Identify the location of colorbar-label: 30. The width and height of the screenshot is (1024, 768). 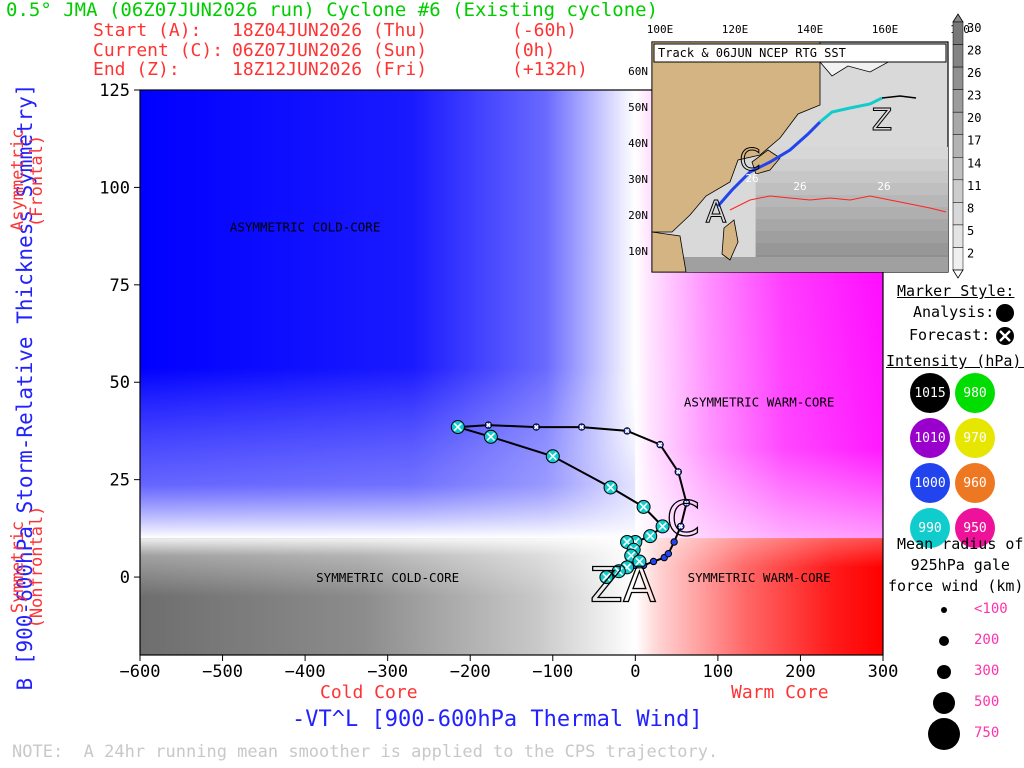
(974, 28).